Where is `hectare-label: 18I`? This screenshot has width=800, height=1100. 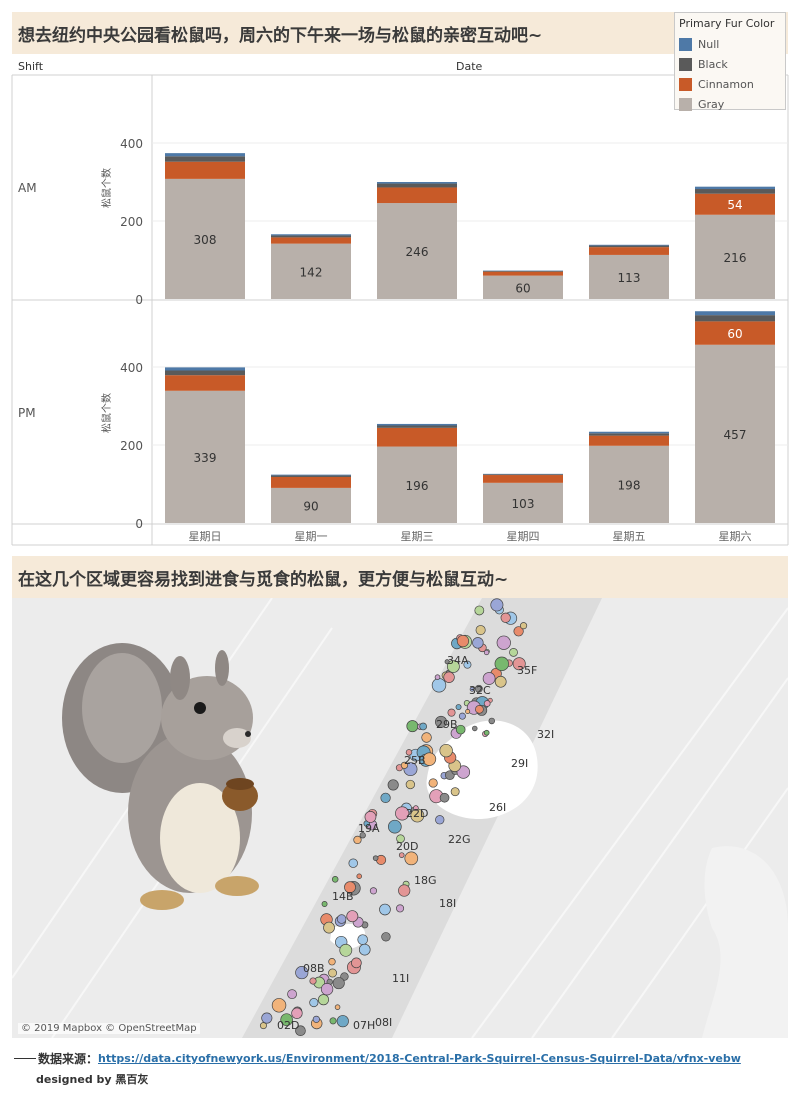
hectare-label: 18I is located at coordinates (447, 903).